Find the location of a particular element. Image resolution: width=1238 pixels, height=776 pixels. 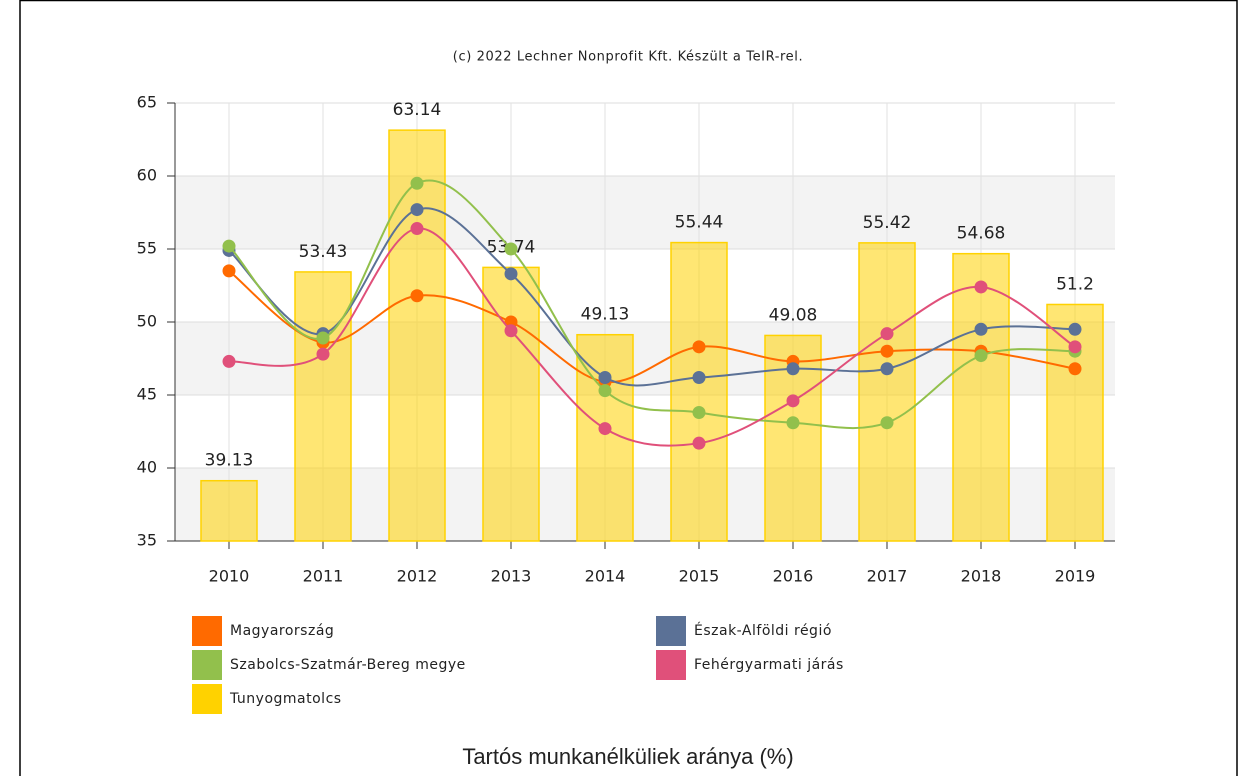

y-tick-label: 60 is located at coordinates (147, 175).